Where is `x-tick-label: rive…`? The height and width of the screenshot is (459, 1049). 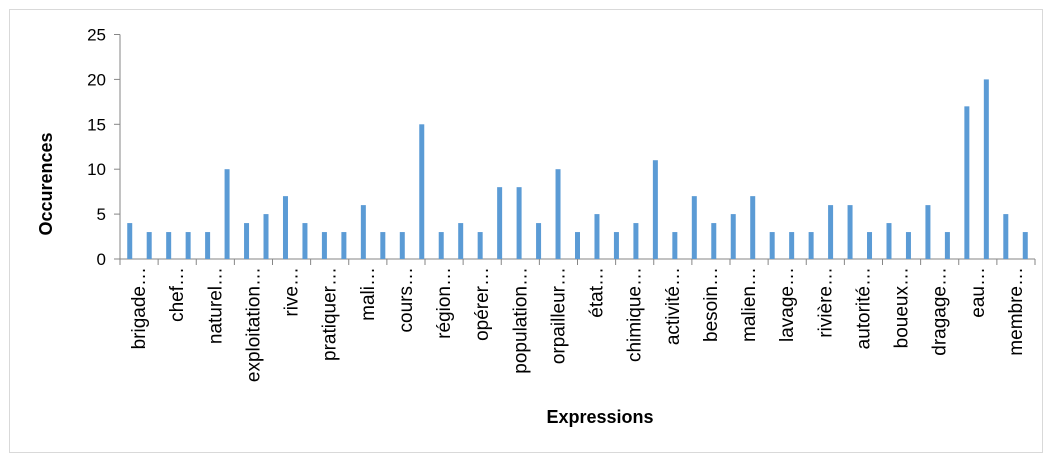
x-tick-label: rive… is located at coordinates (292, 292).